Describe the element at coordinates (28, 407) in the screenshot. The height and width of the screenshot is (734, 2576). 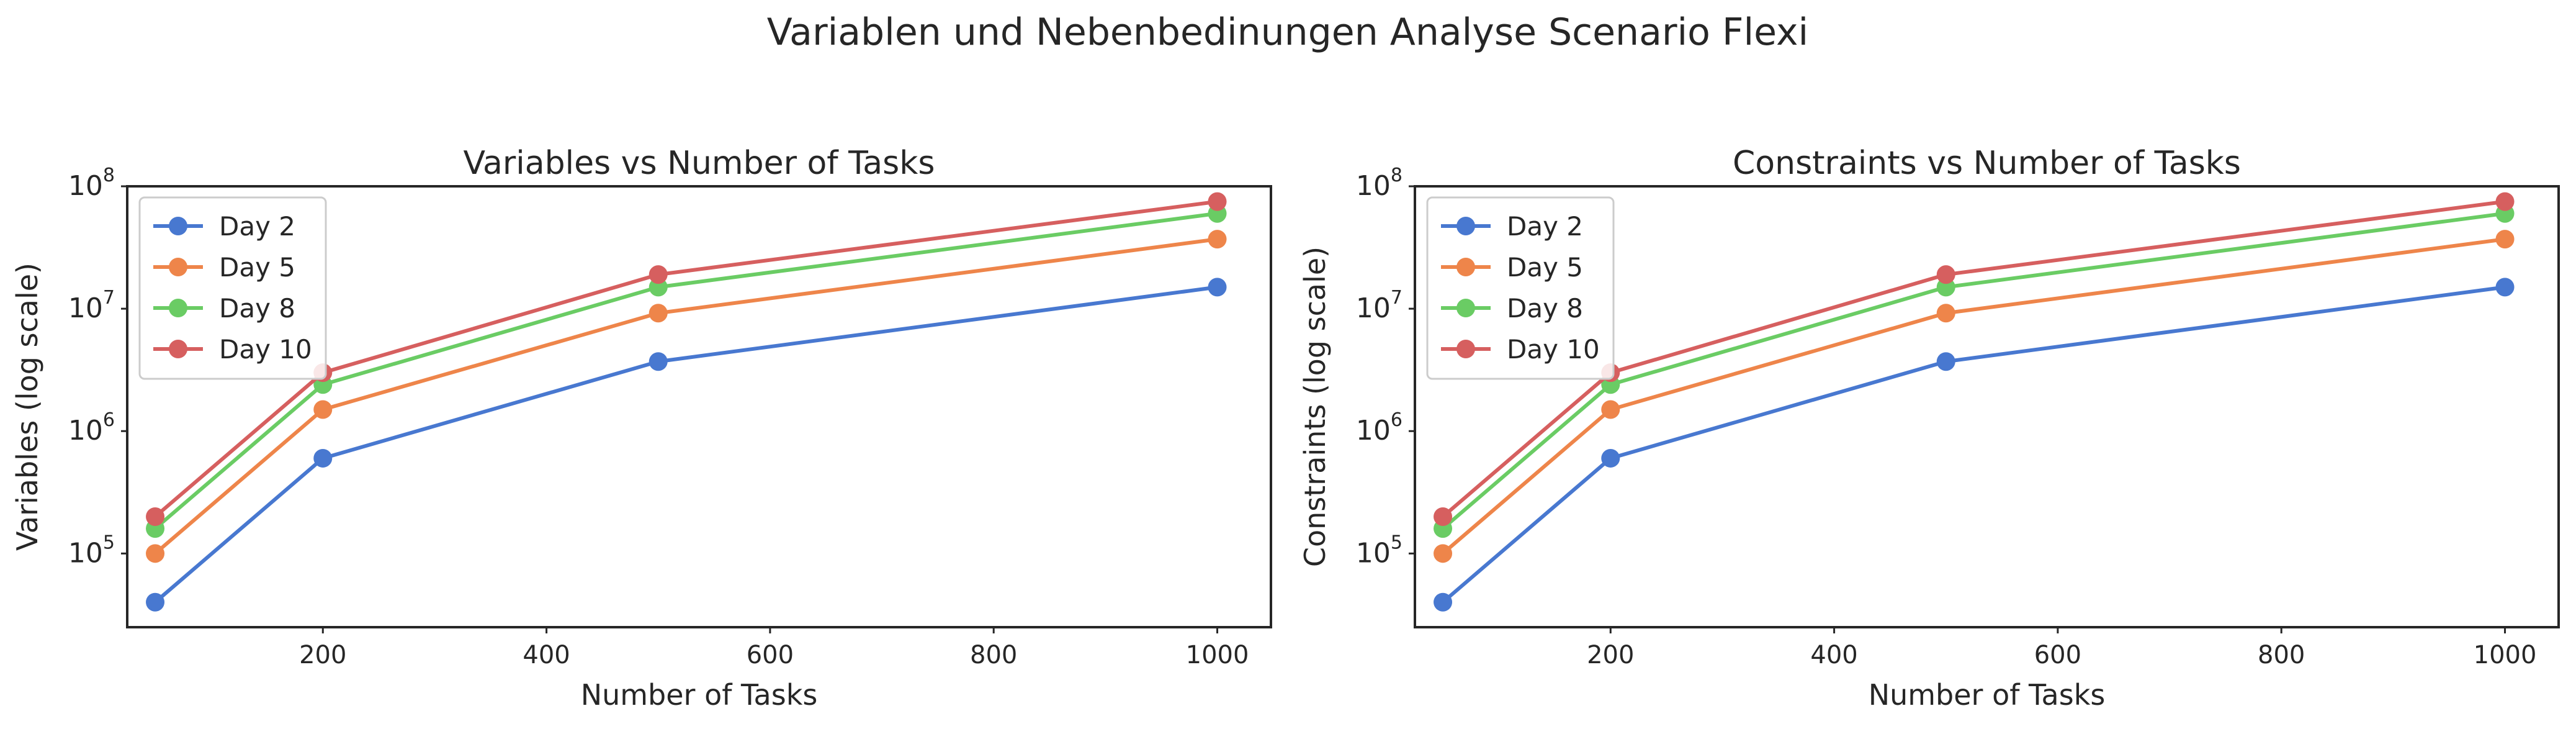
I see `y-axis-label: Variables (log scale)` at that location.